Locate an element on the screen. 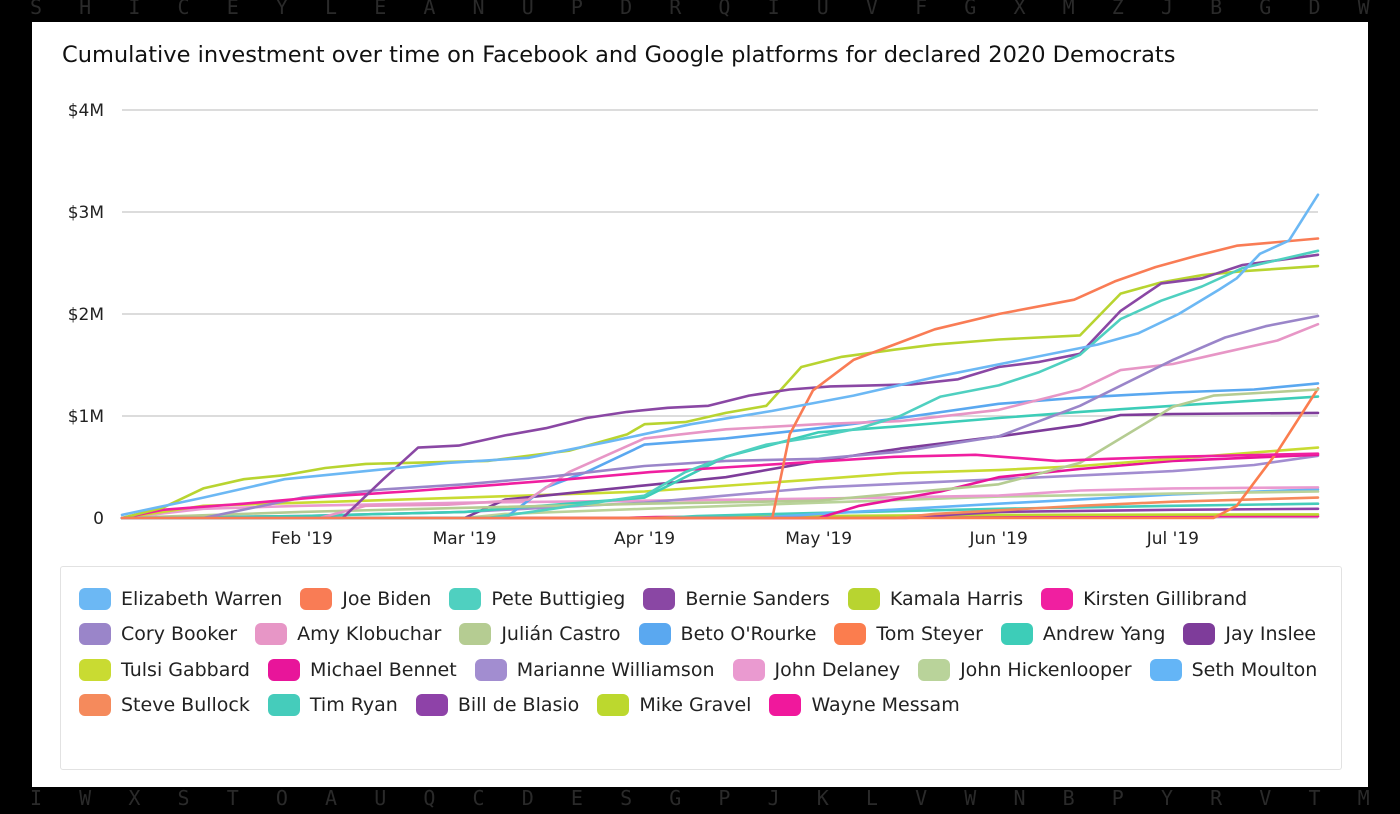 The width and height of the screenshot is (1400, 814). legend-label: Bernie Sanders is located at coordinates (757, 598).